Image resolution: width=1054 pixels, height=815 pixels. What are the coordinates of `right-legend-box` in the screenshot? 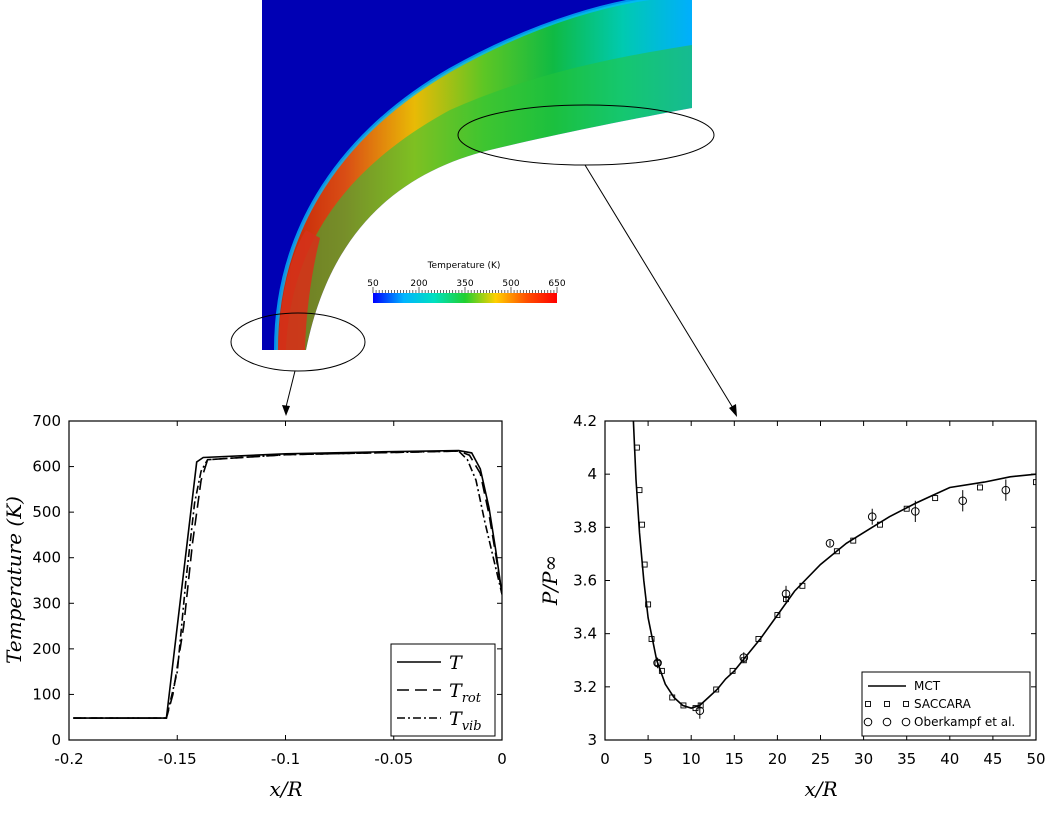 It's located at (946, 704).